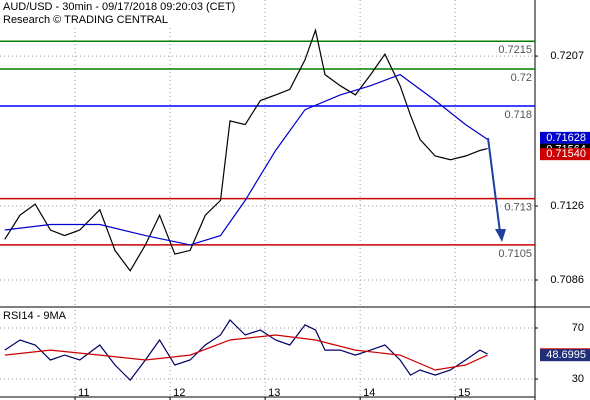 This screenshot has width=590, height=400. I want to click on x-tick-label: 12, so click(179, 393).